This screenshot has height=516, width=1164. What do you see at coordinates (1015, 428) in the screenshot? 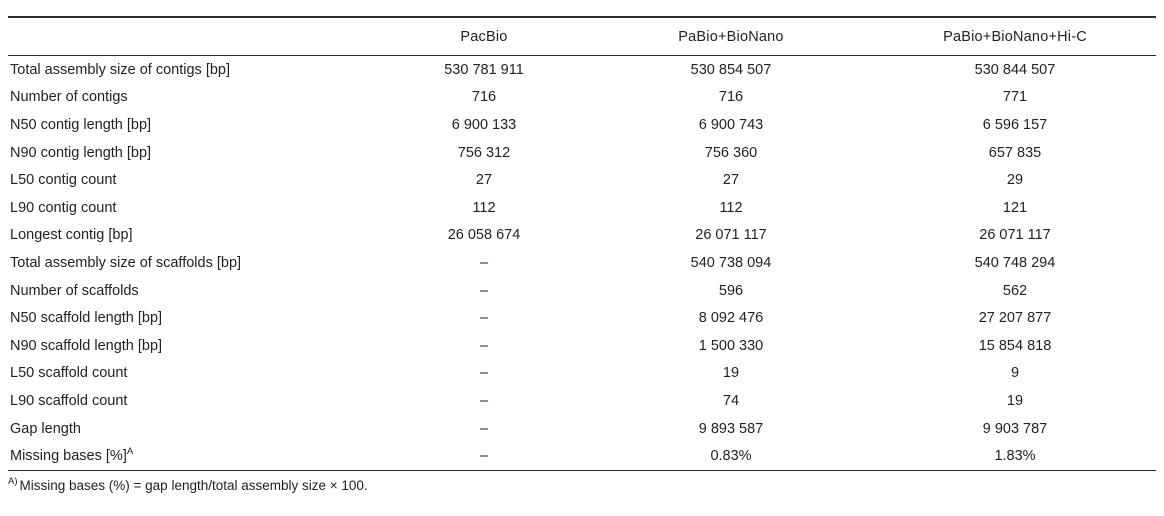
I see `table-cell: 9 903 787` at bounding box center [1015, 428].